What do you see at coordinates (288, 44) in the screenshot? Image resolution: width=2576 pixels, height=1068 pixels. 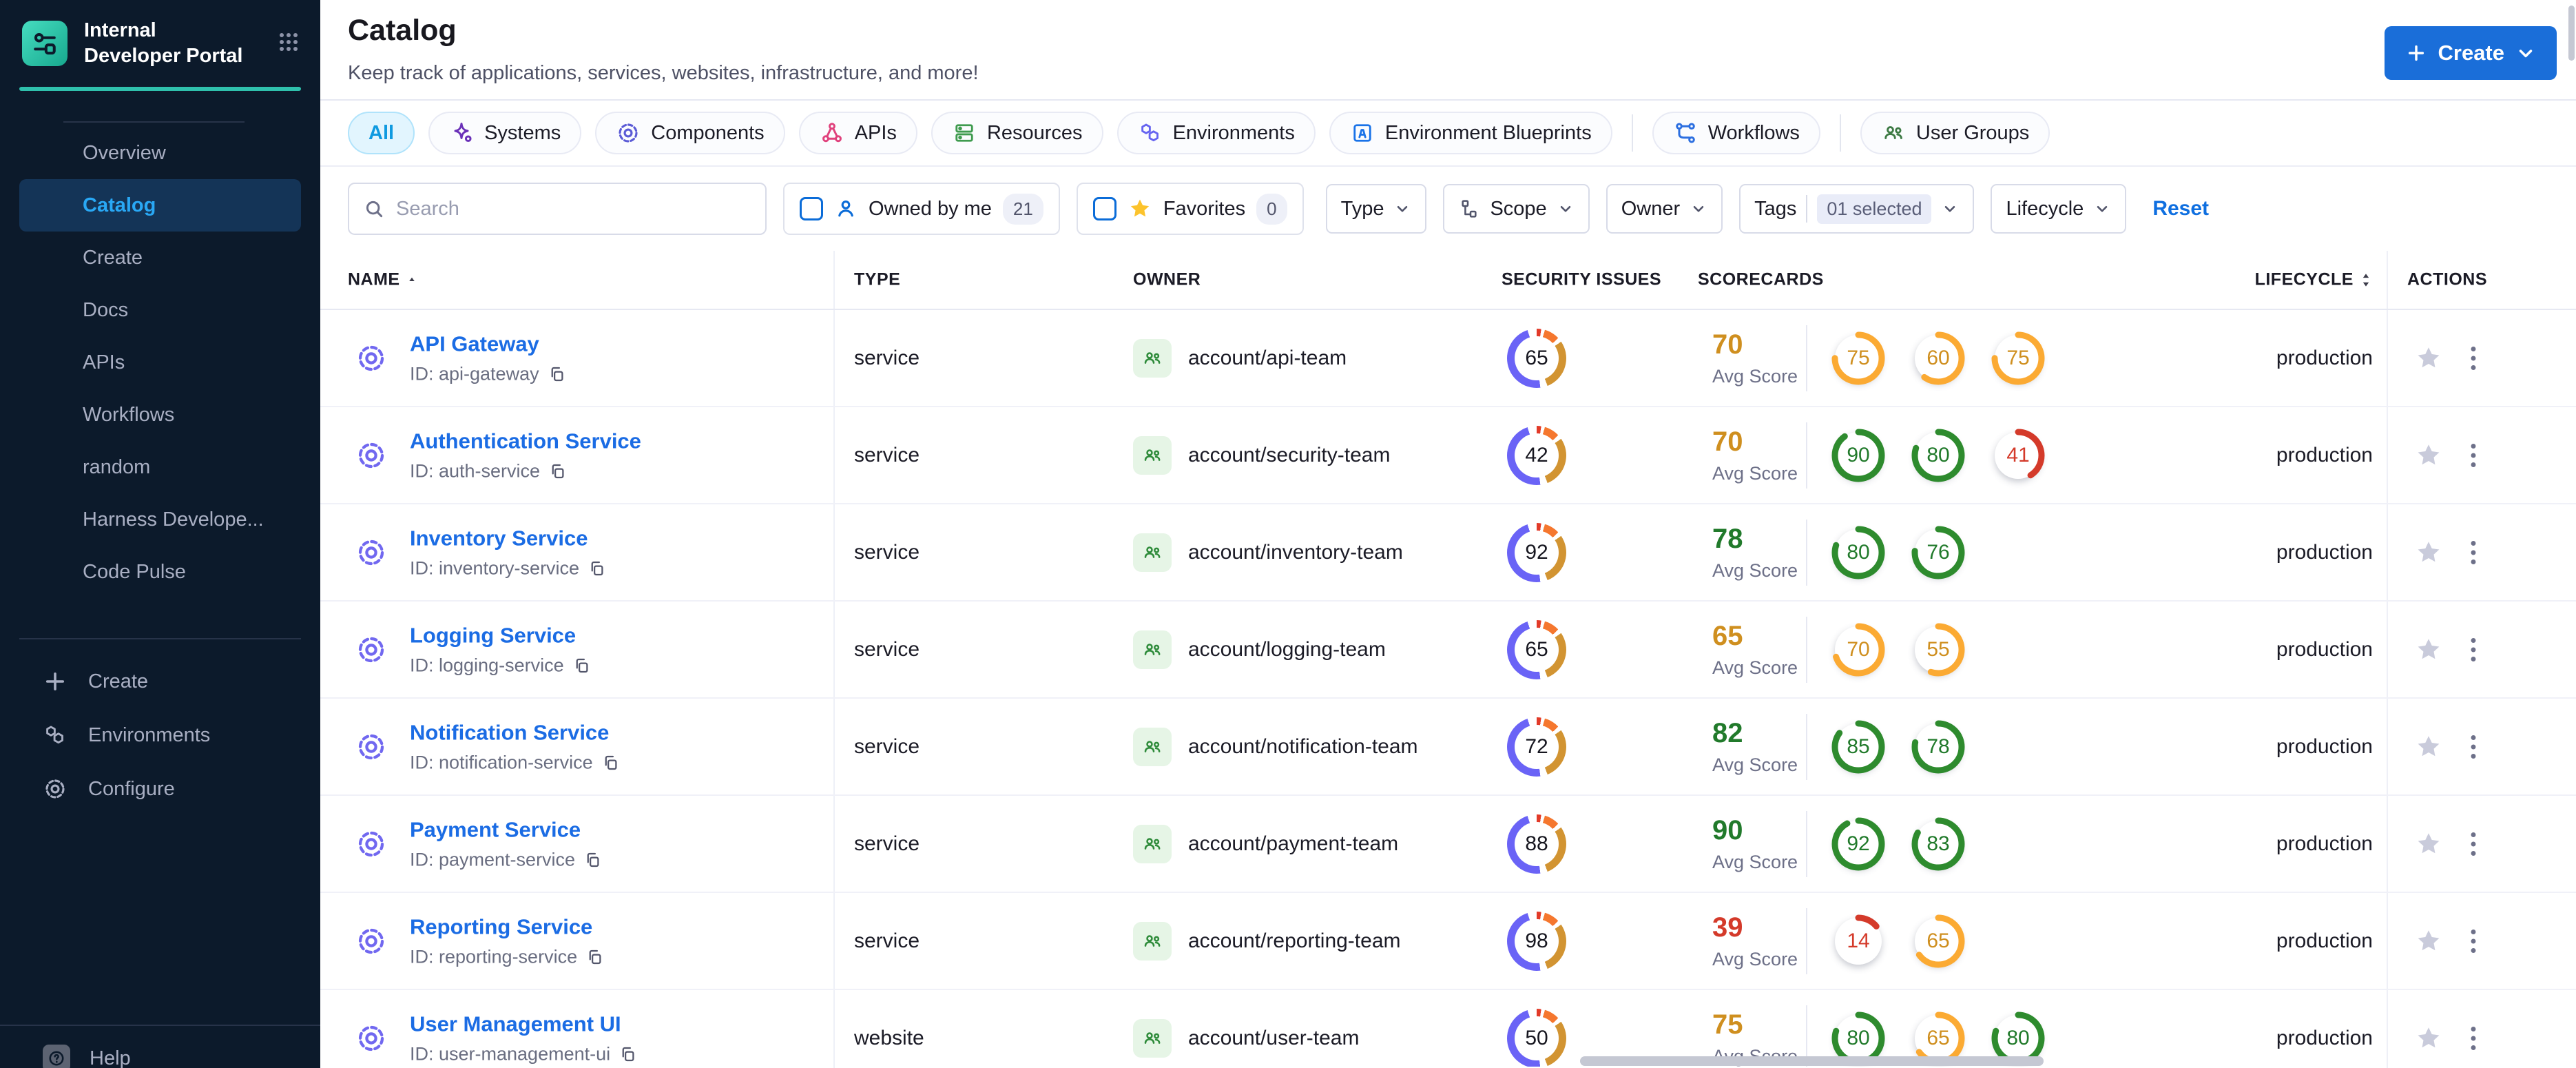 I see `app-grid-icon` at bounding box center [288, 44].